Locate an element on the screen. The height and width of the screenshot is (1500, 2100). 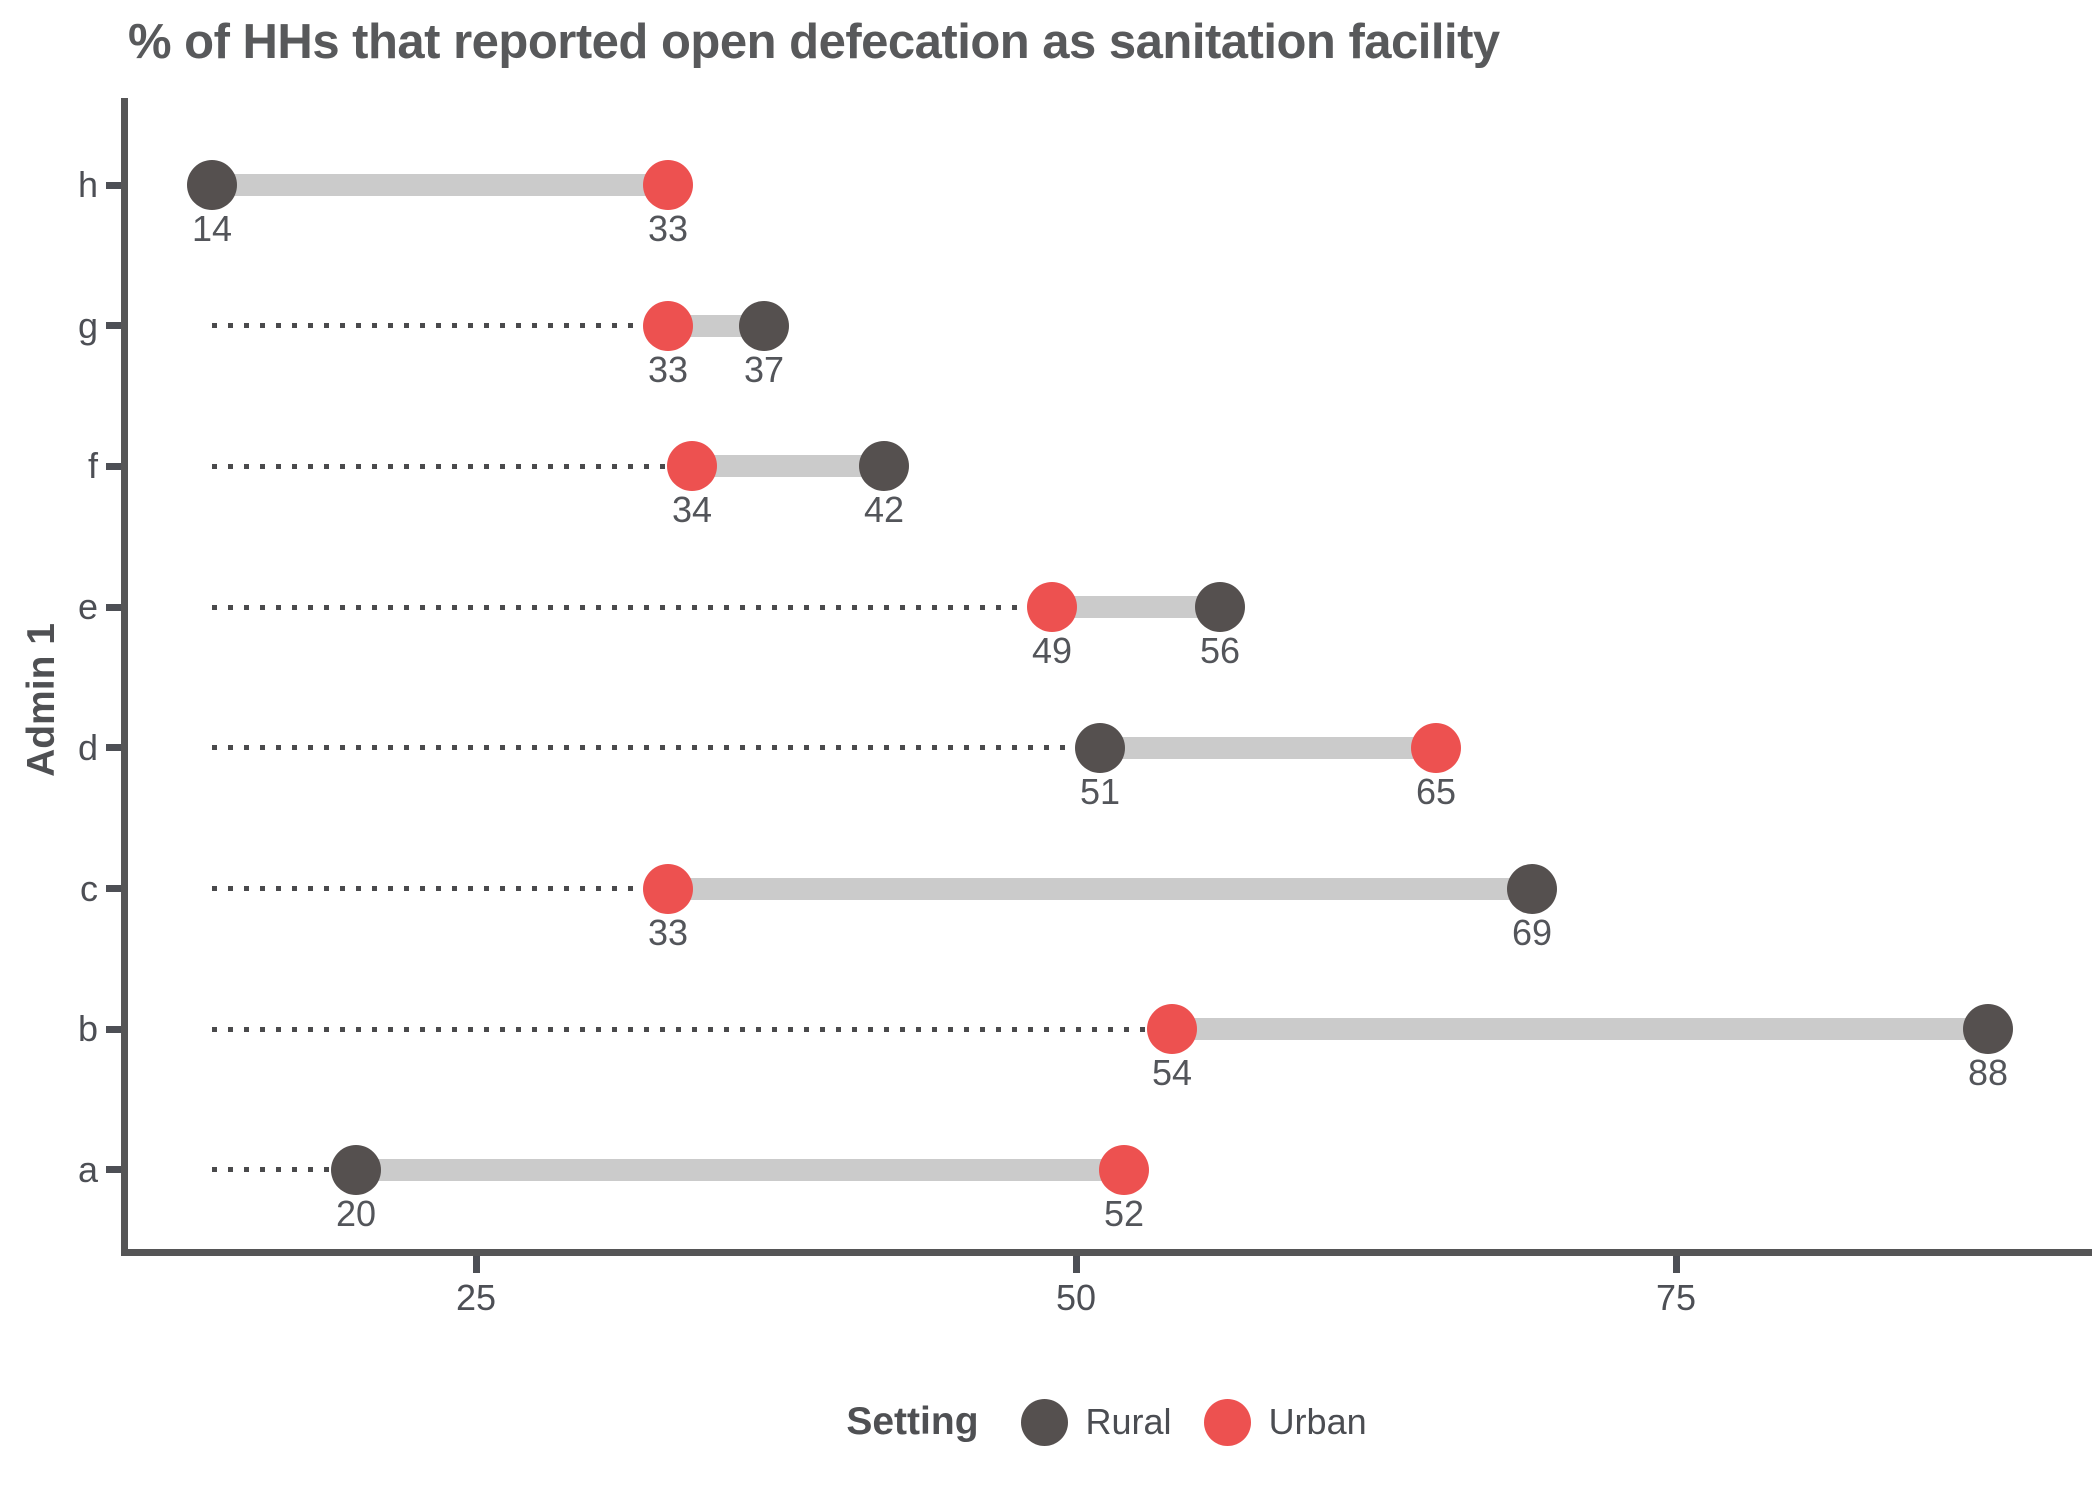
rural-value-label-c: 69 is located at coordinates (1532, 932).